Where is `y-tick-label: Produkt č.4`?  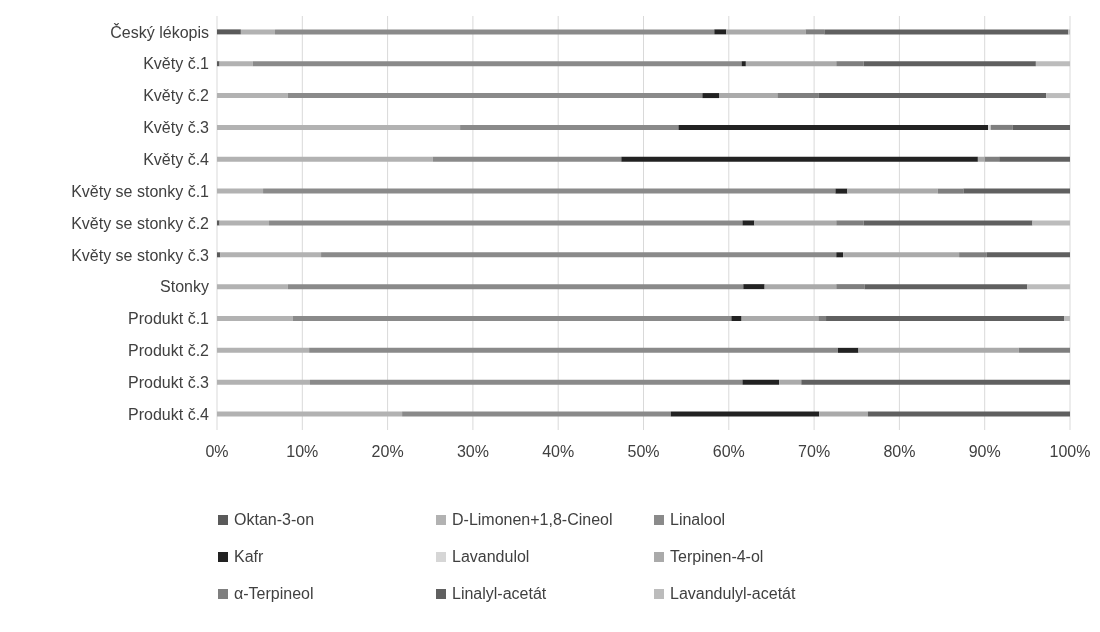 y-tick-label: Produkt č.4 is located at coordinates (169, 414).